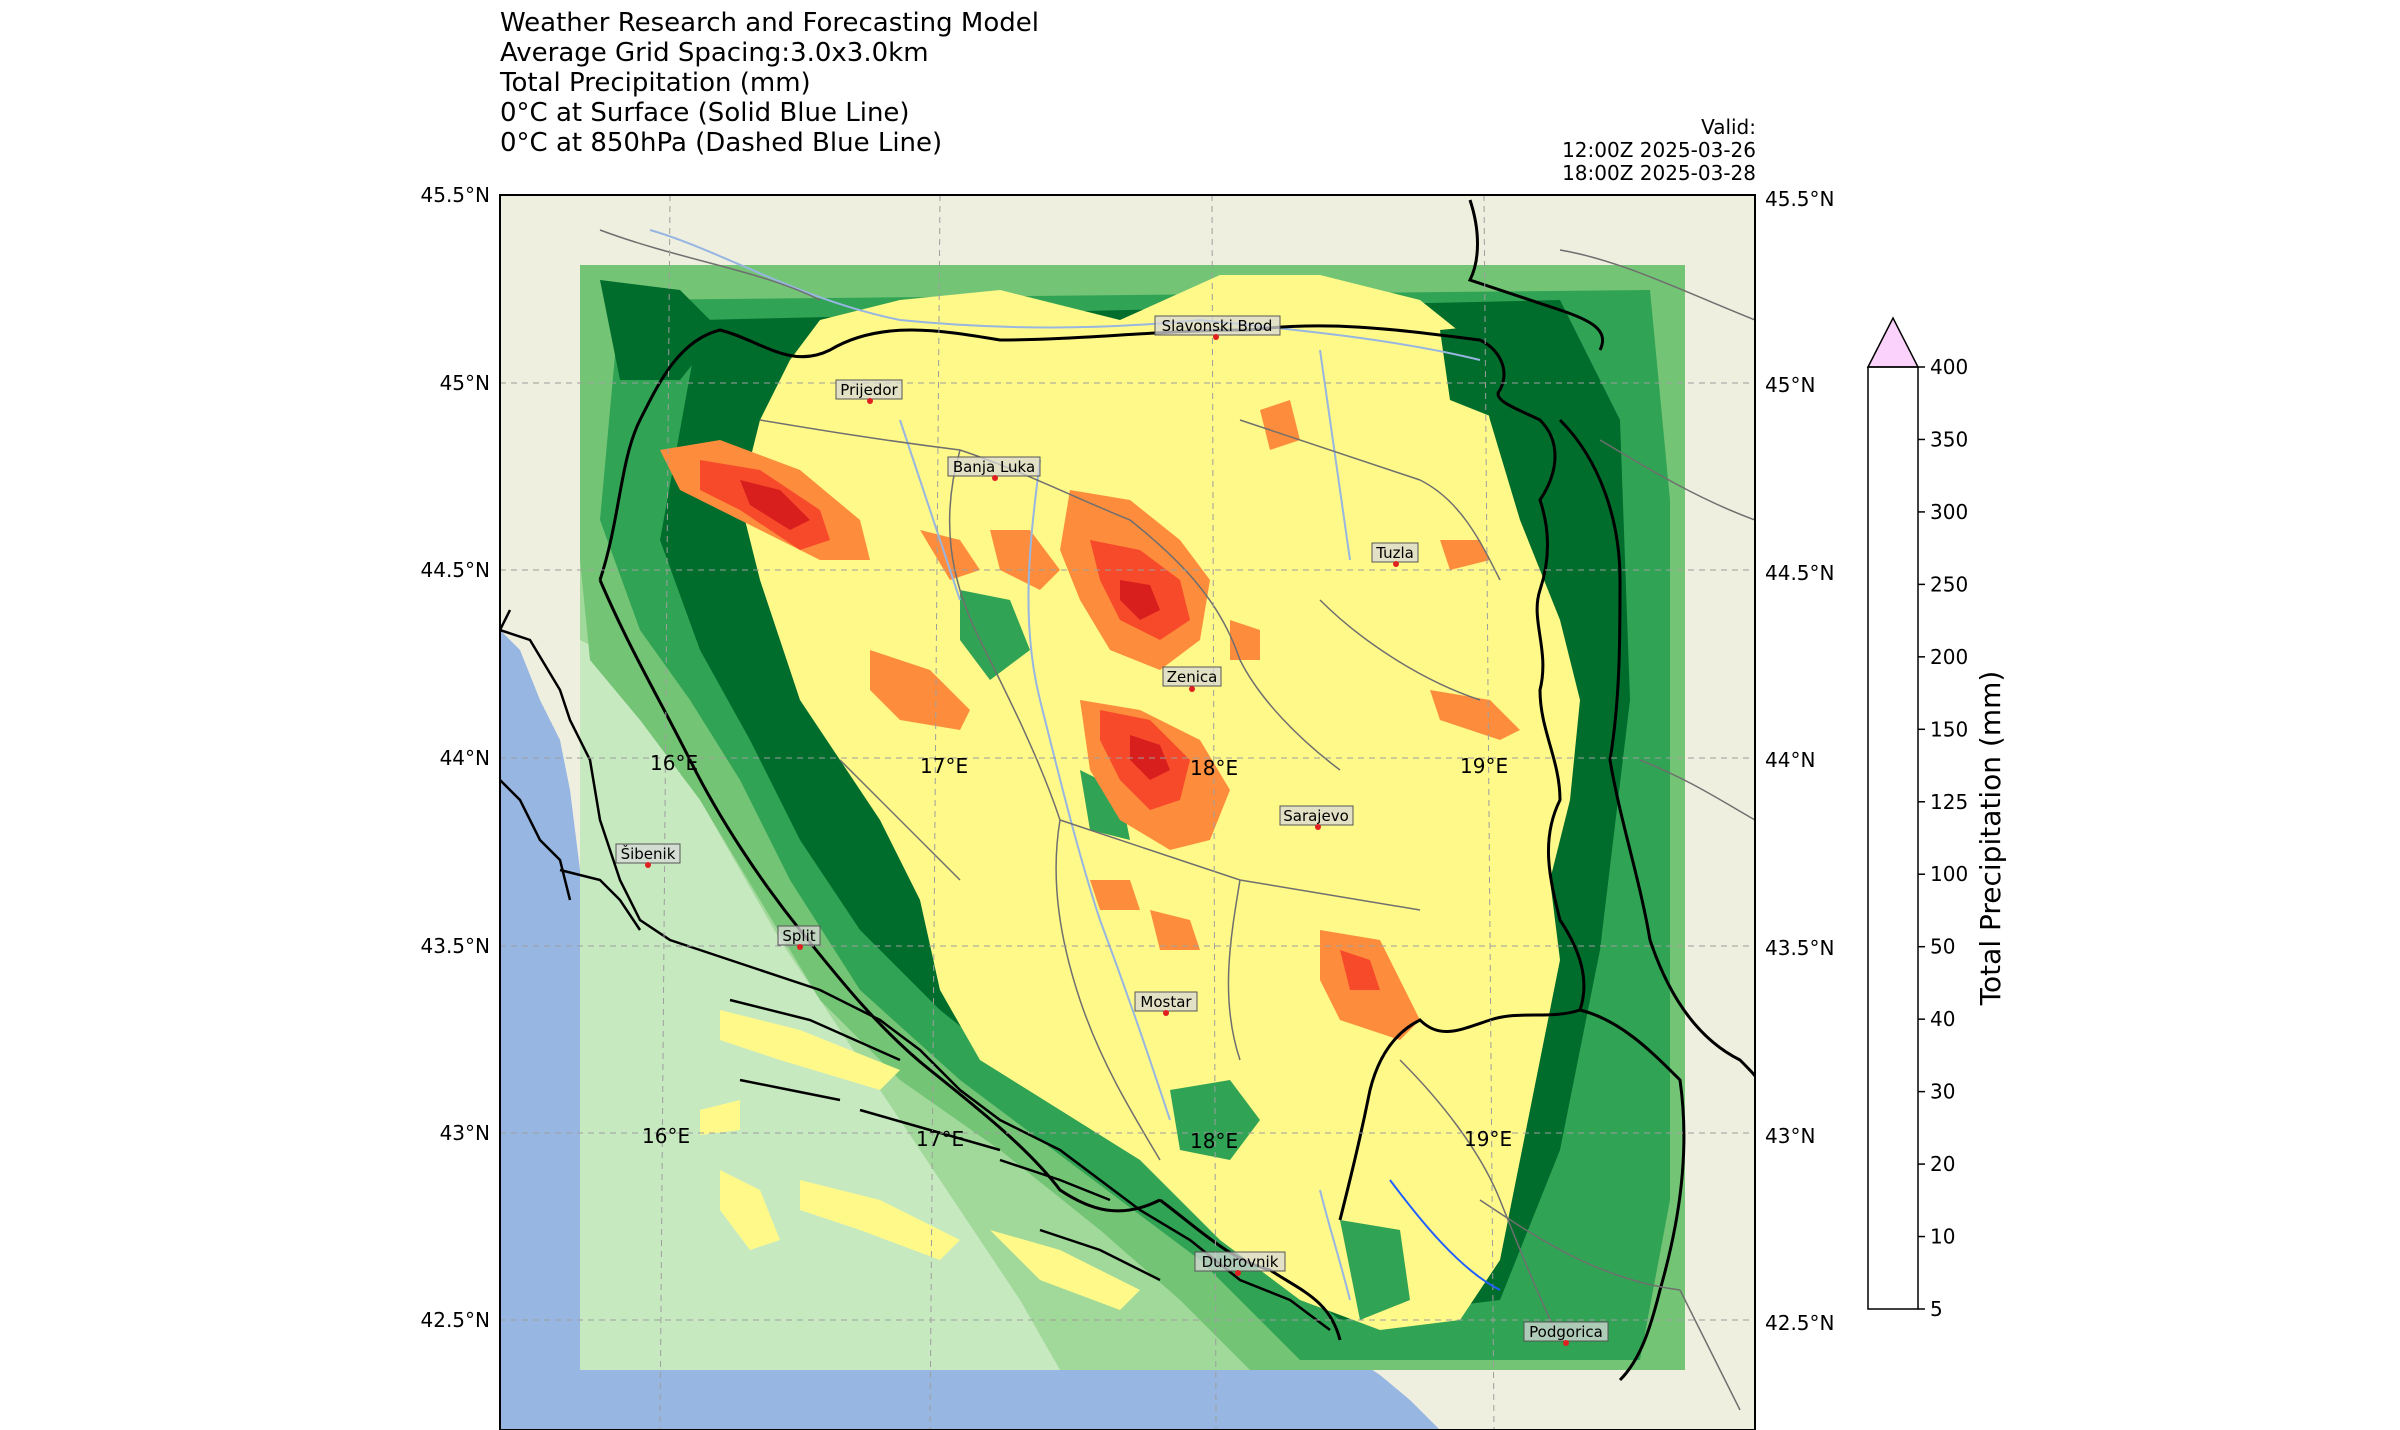 The image size is (2400, 1430). I want to click on lon-labels: 16°E 17°E 18°E 19°E 16°E 17°E 18°E 19°E, so click(1077, 952).